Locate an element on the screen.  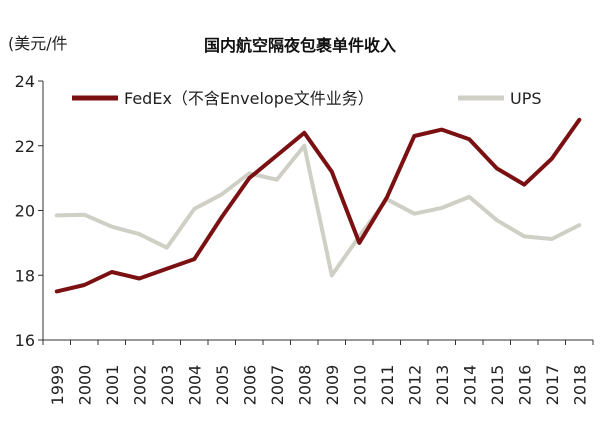
x-tick-label: 1999 is located at coordinates (57, 385).